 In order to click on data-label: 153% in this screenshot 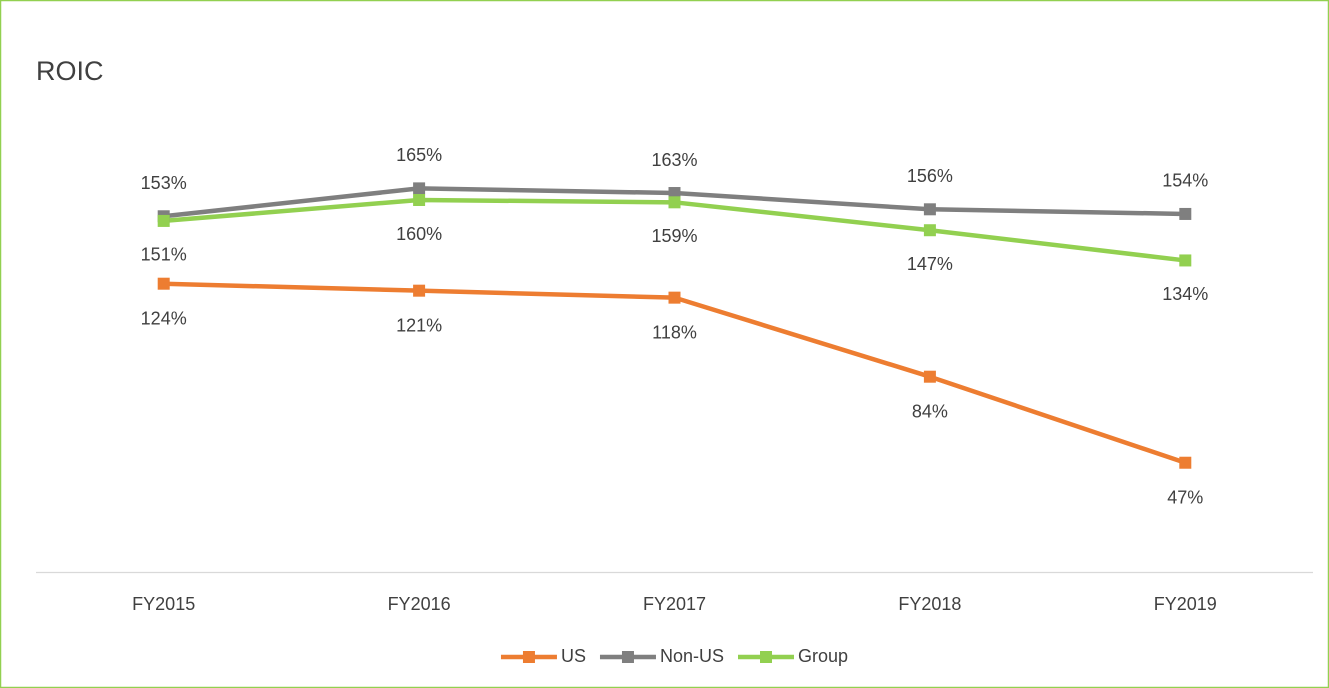, I will do `click(164, 183)`.